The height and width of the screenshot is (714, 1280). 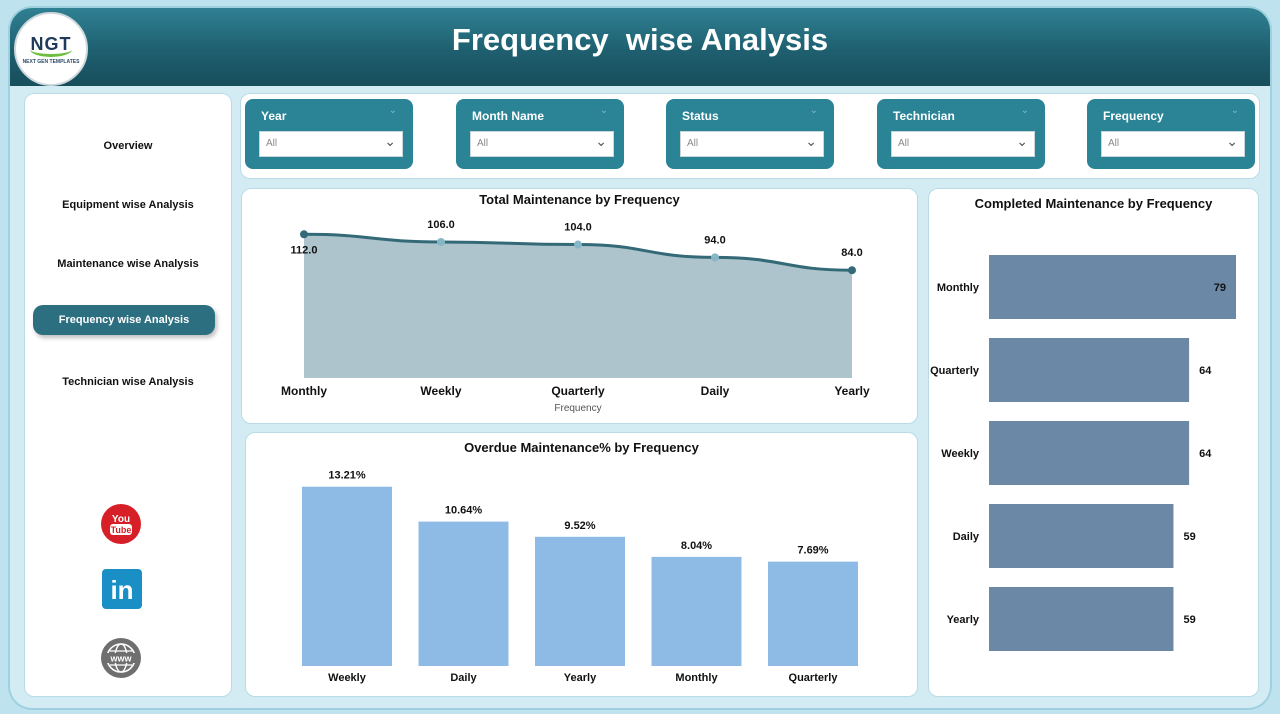 I want to click on data-label: 7.69%, so click(x=812, y=551).